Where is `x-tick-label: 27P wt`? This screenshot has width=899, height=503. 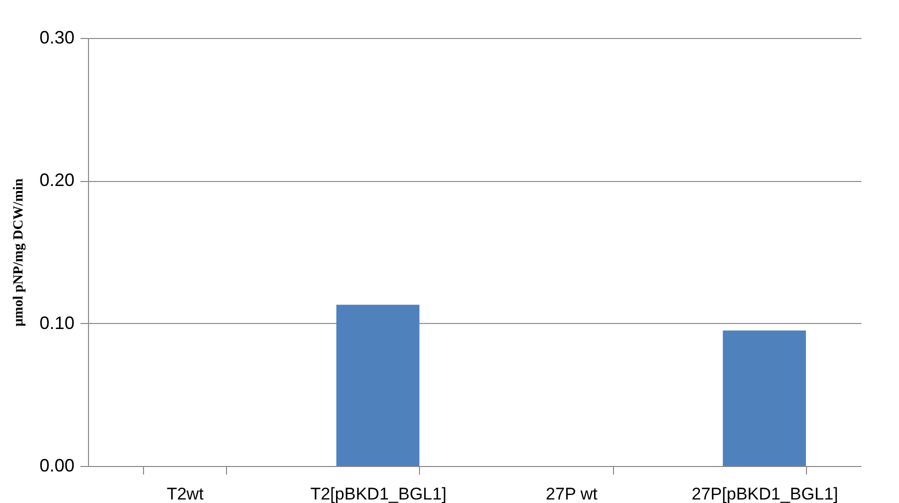 x-tick-label: 27P wt is located at coordinates (572, 493).